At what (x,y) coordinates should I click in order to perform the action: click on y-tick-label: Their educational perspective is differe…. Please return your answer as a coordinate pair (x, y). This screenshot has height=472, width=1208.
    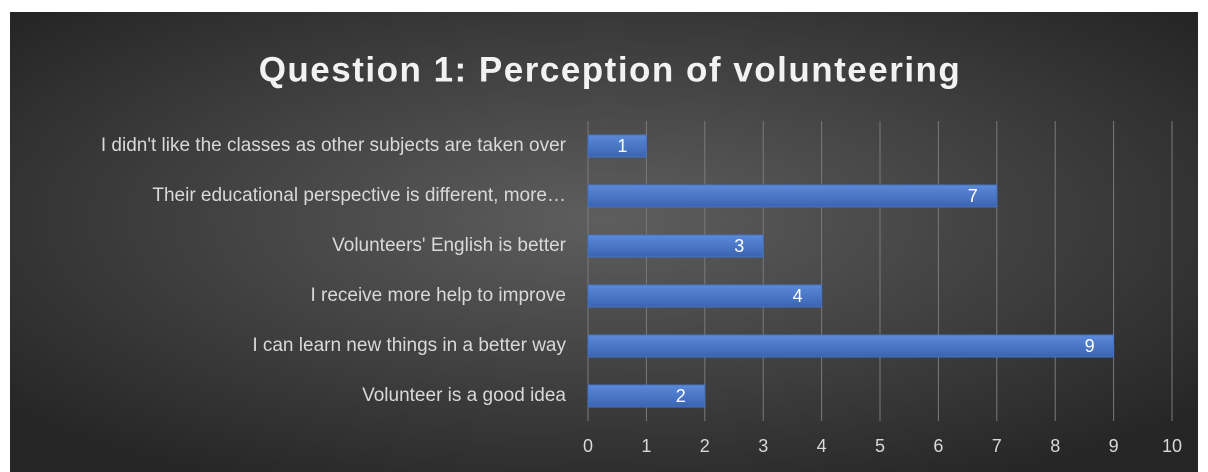
    Looking at the image, I should click on (359, 195).